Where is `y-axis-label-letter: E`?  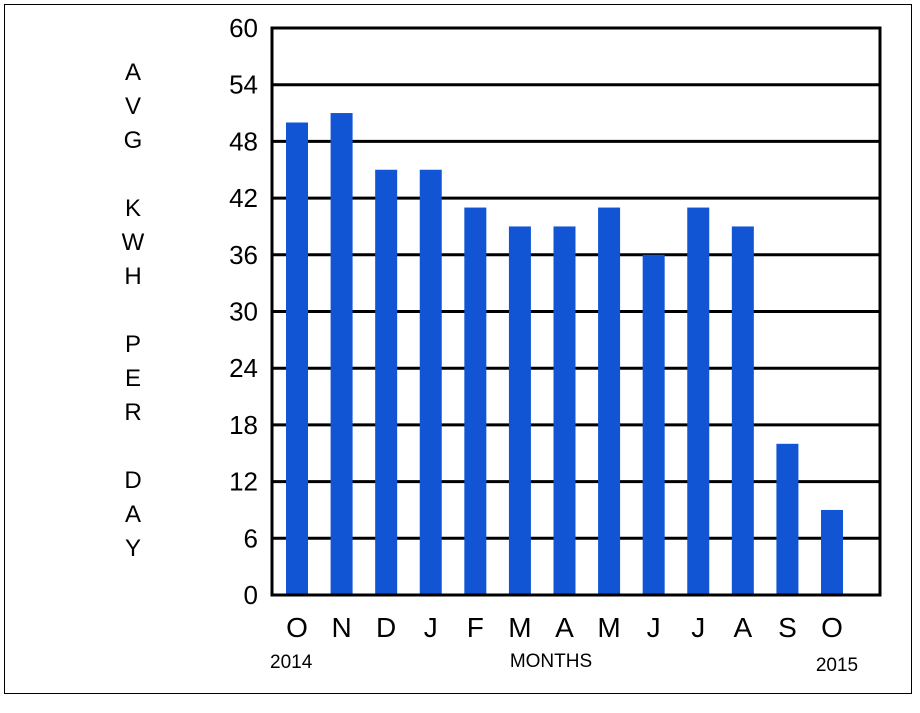 y-axis-label-letter: E is located at coordinates (133, 378).